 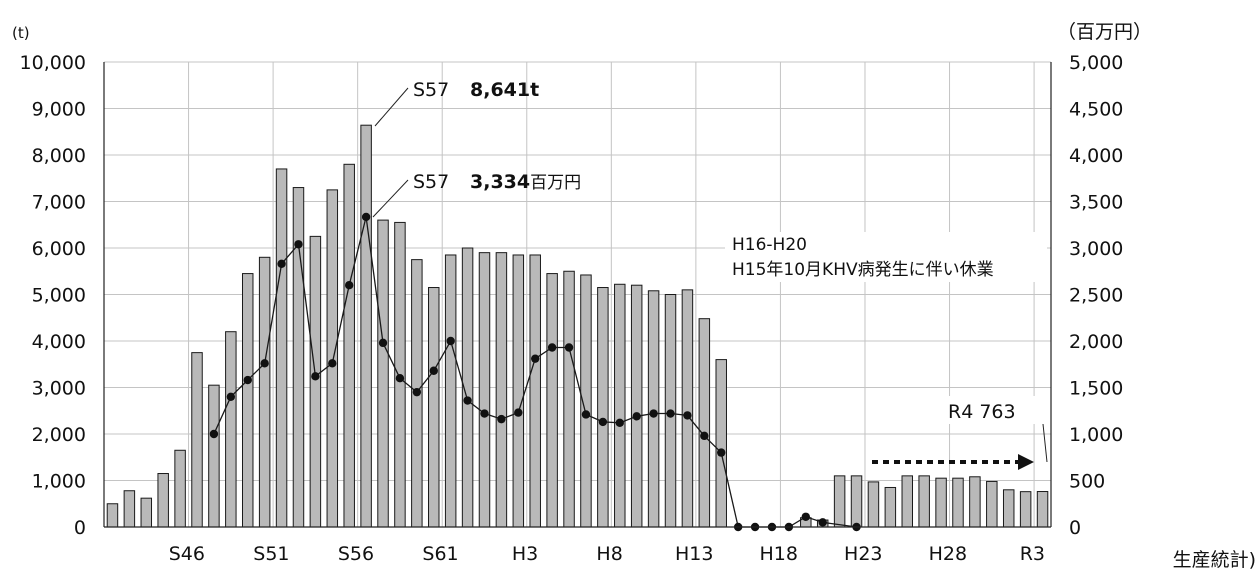 What do you see at coordinates (996, 429) in the screenshot?
I see `annotation-latest: R4 763` at bounding box center [996, 429].